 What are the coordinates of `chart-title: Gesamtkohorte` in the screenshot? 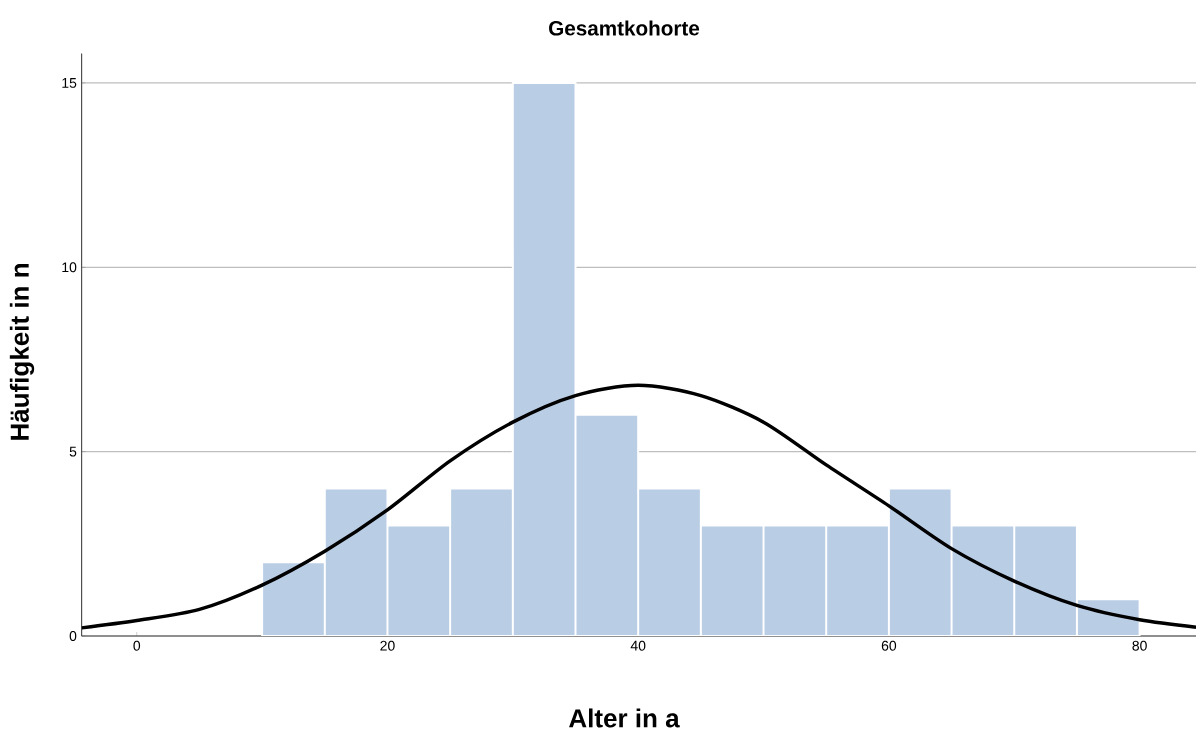 It's located at (624, 28).